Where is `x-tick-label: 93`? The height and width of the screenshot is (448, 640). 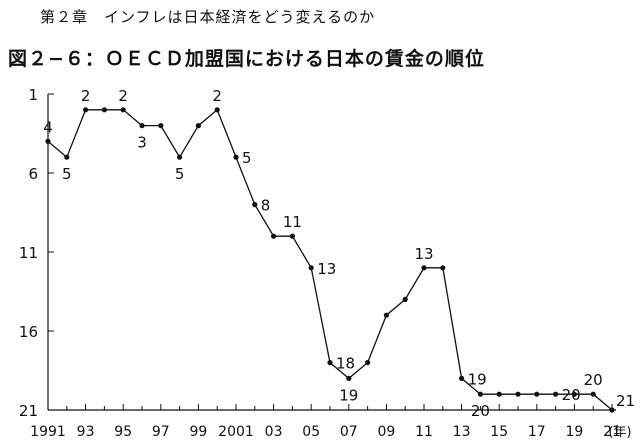 x-tick-label: 93 is located at coordinates (86, 432).